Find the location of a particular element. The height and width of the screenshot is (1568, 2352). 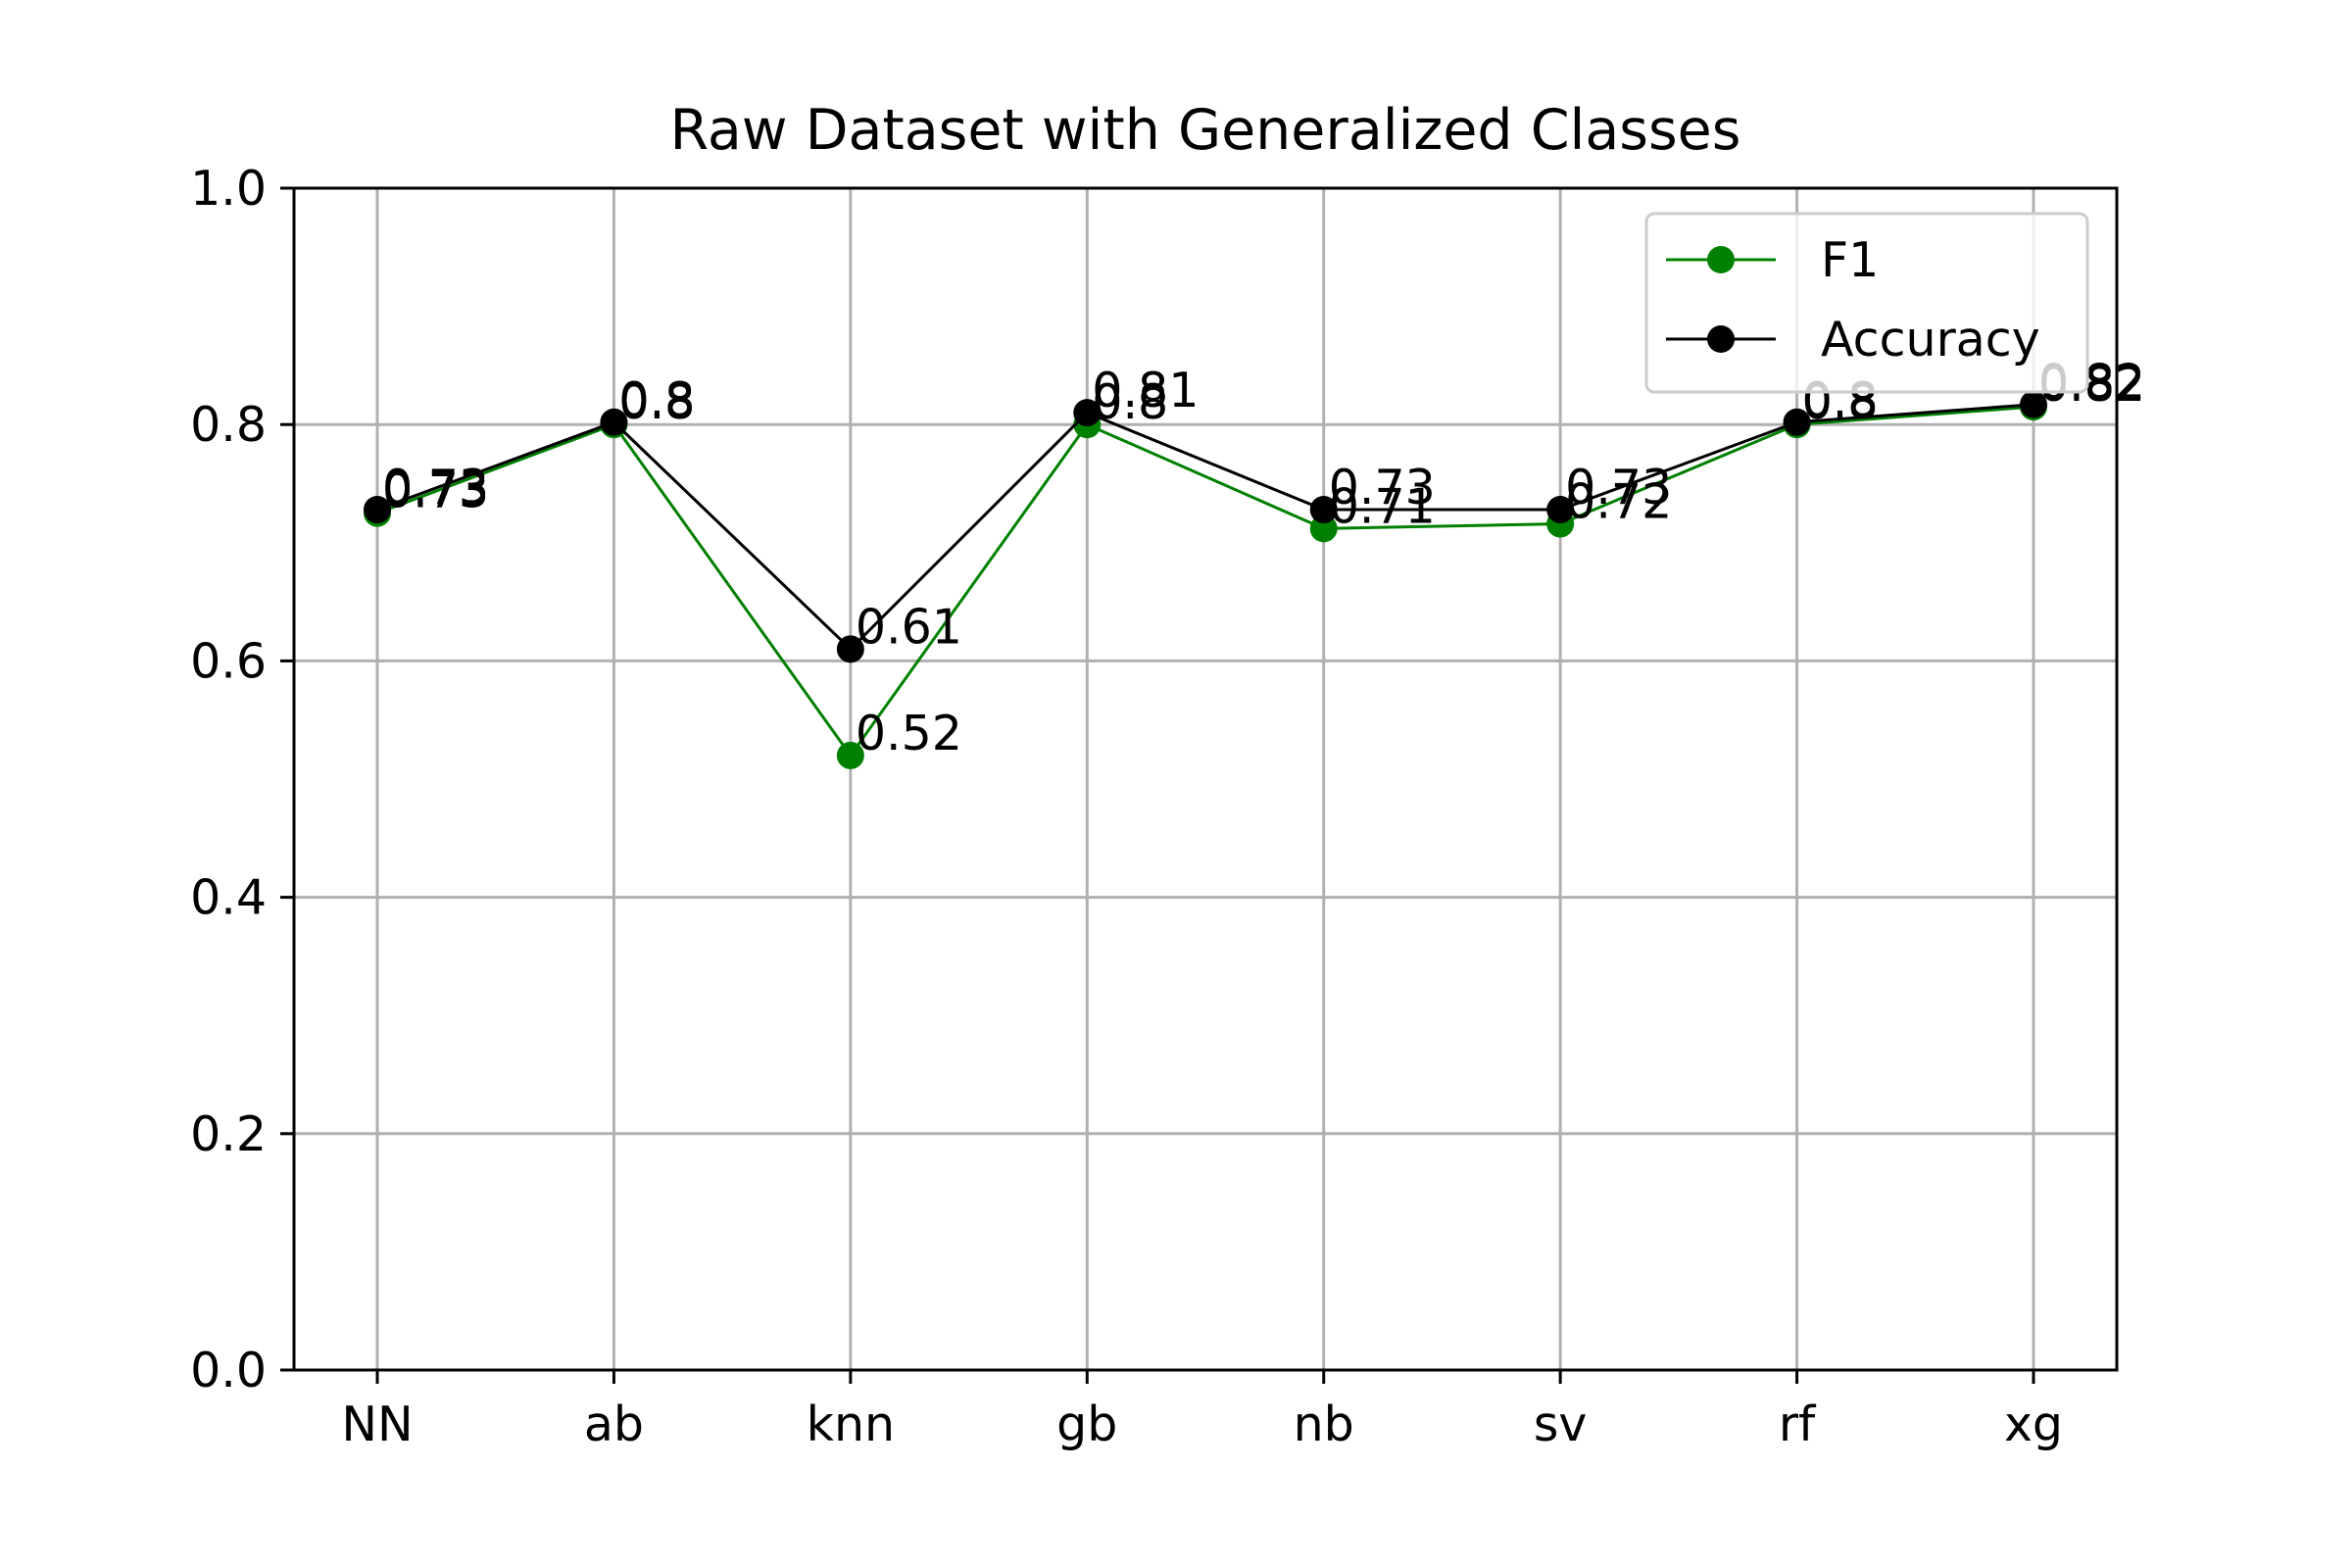

f1-data-label: 0.72 is located at coordinates (1618, 502).